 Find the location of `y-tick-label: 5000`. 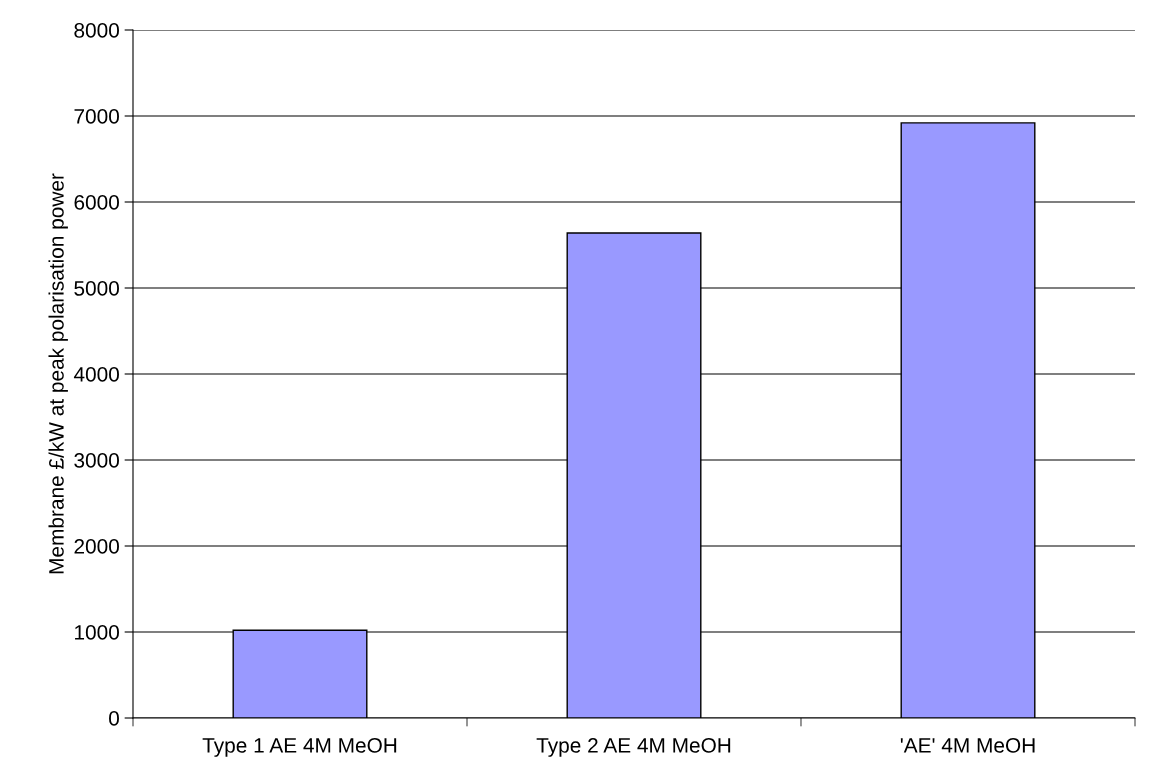

y-tick-label: 5000 is located at coordinates (96, 288).